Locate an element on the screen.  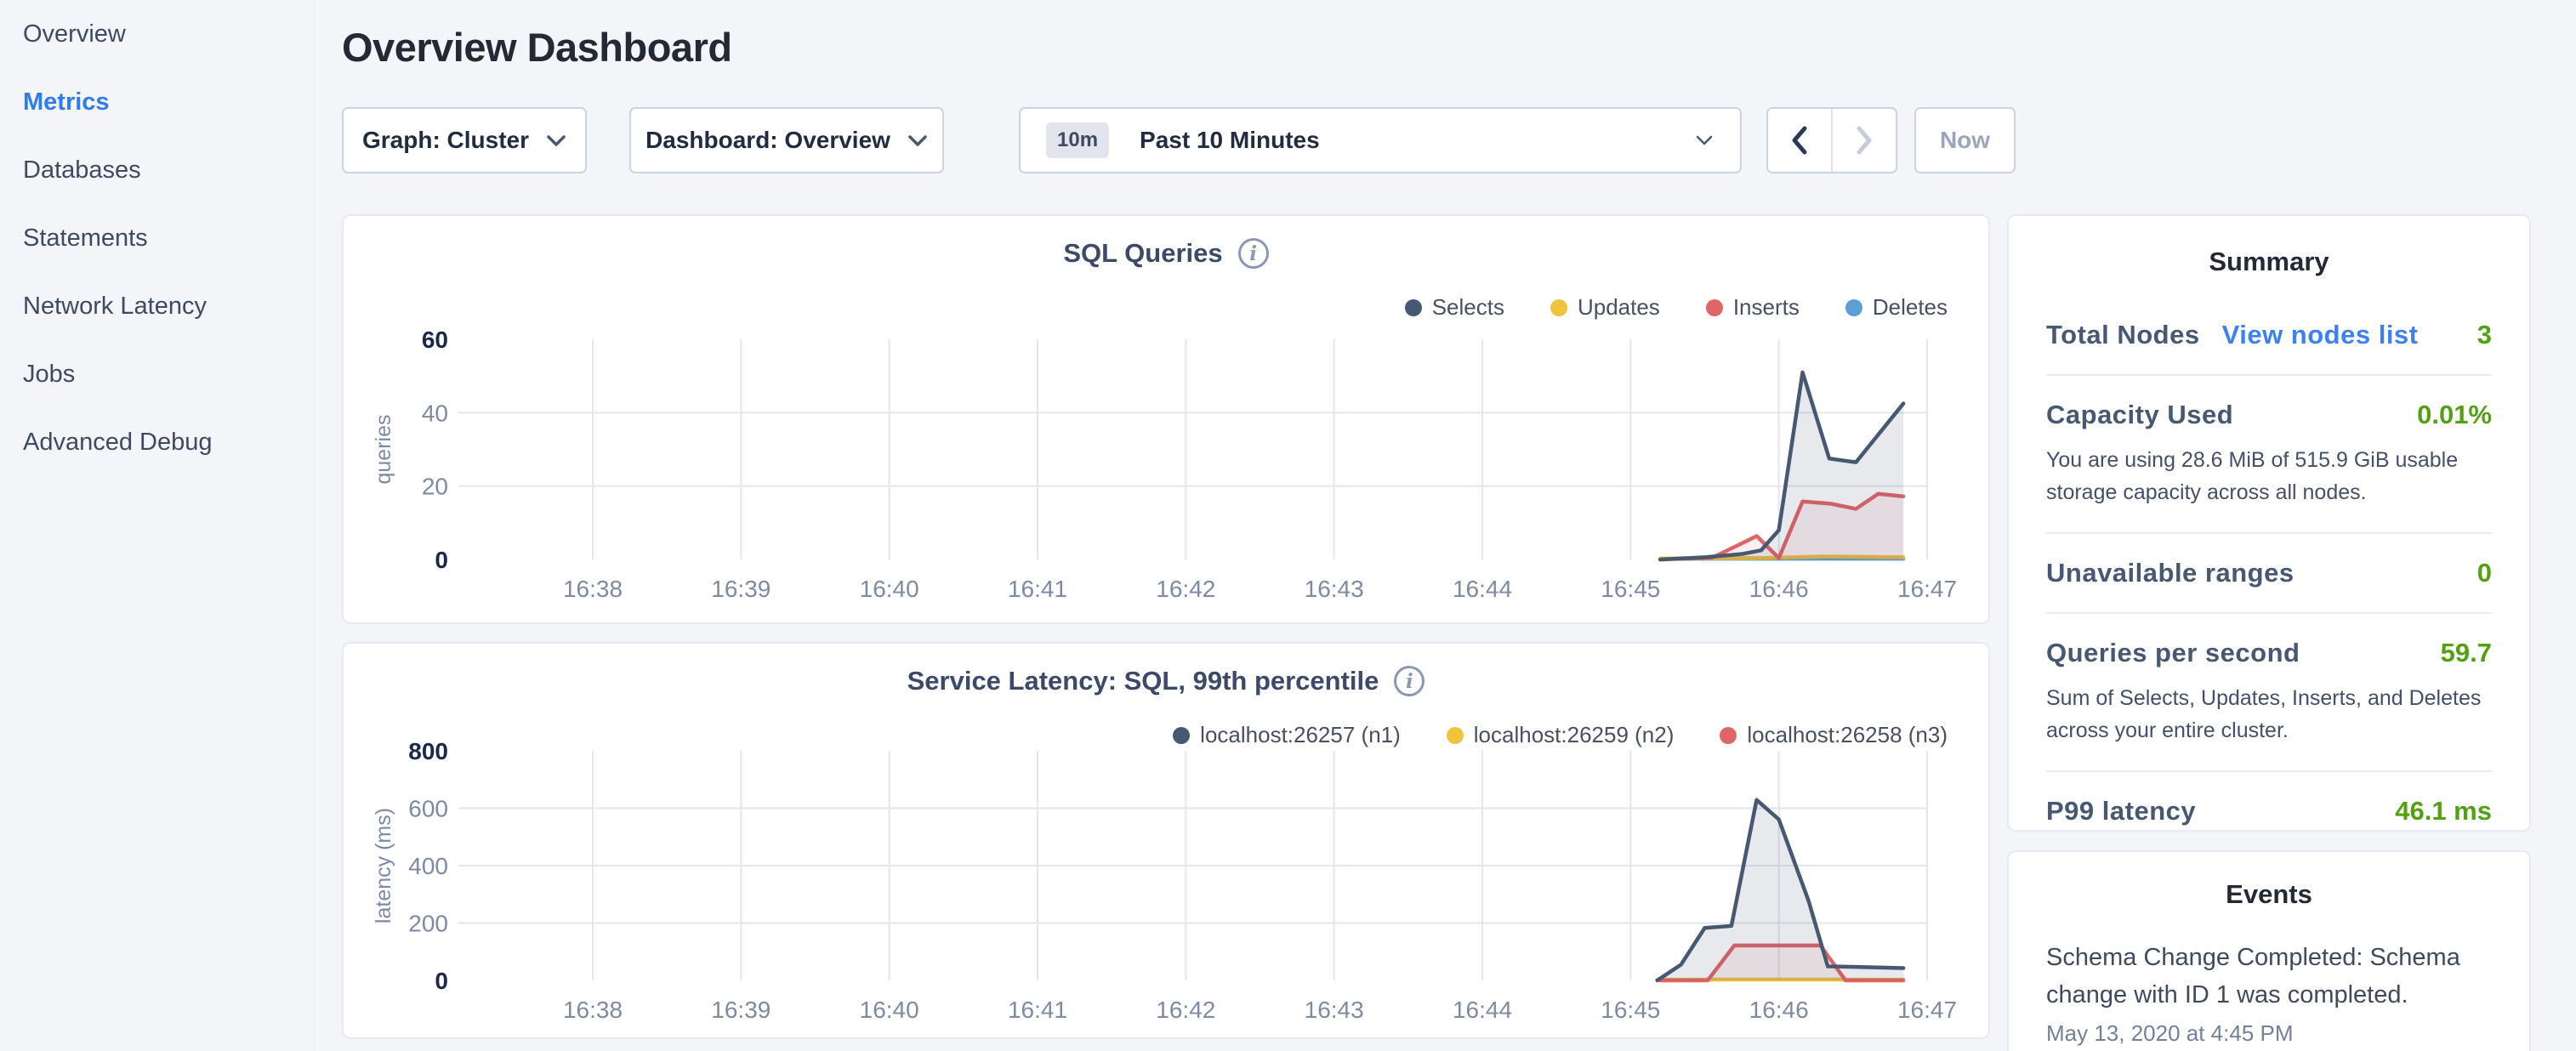
sidebar-item-statements: Statements is located at coordinates (85, 238).